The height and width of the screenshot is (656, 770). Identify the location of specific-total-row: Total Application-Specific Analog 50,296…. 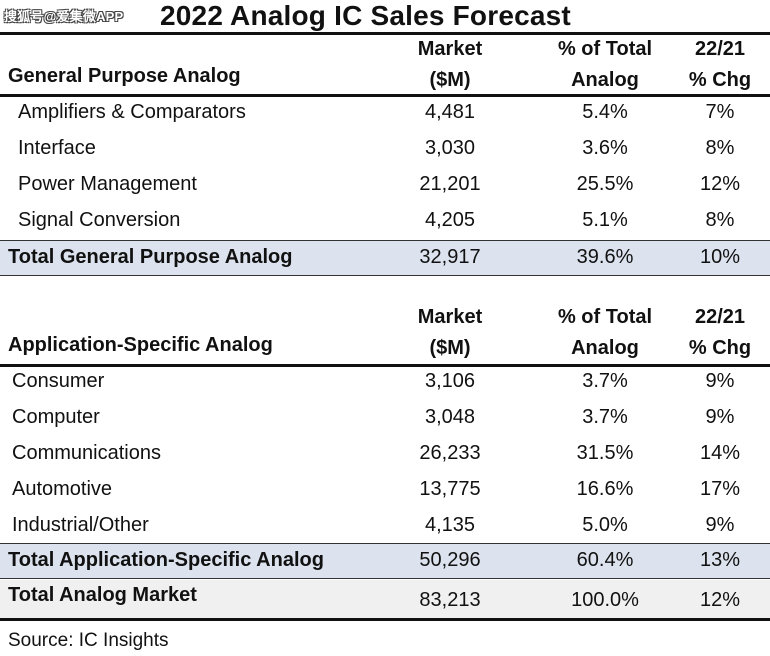
(385, 561).